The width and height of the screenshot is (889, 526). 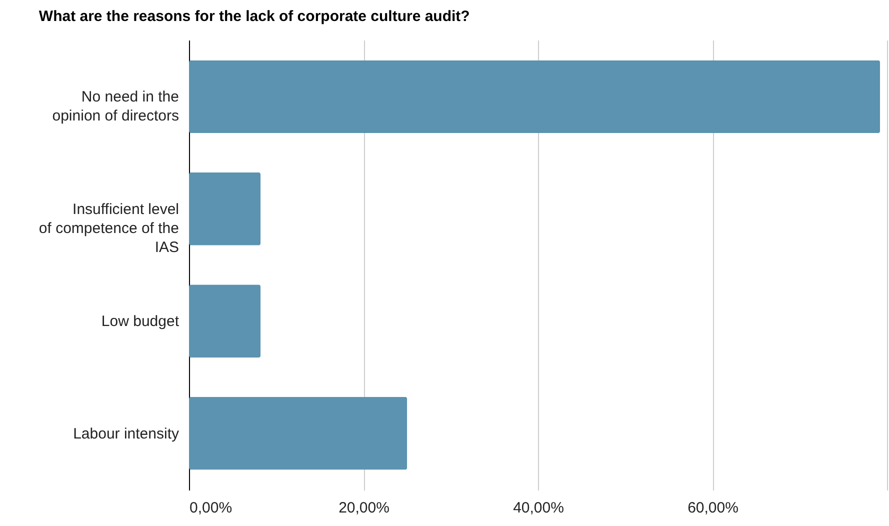 What do you see at coordinates (108, 228) in the screenshot?
I see `y-tick-label: Insufficient level of competence of the IAS` at bounding box center [108, 228].